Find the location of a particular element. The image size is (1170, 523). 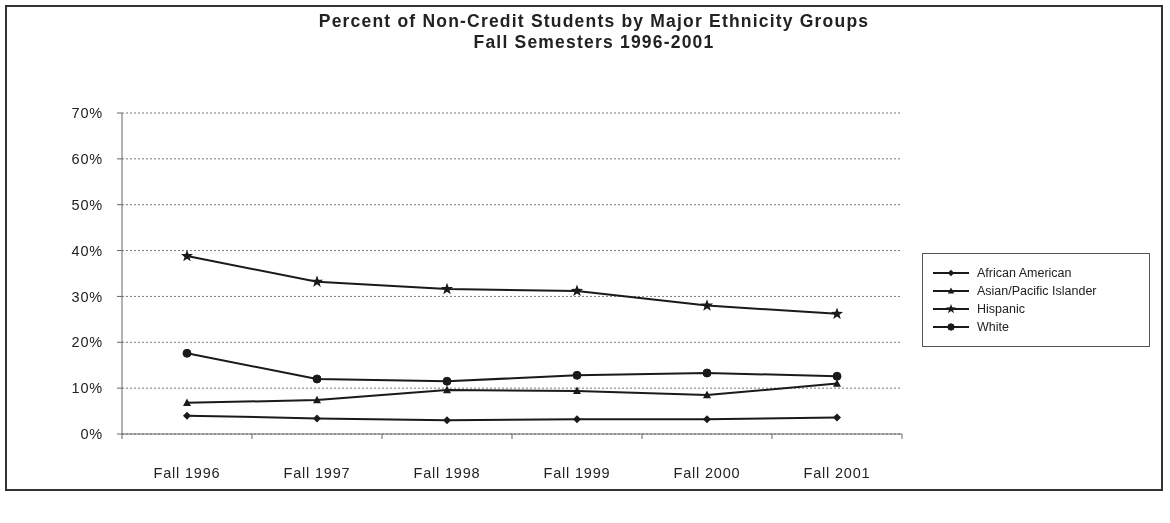

y-tick-label: 10% is located at coordinates (87, 388).